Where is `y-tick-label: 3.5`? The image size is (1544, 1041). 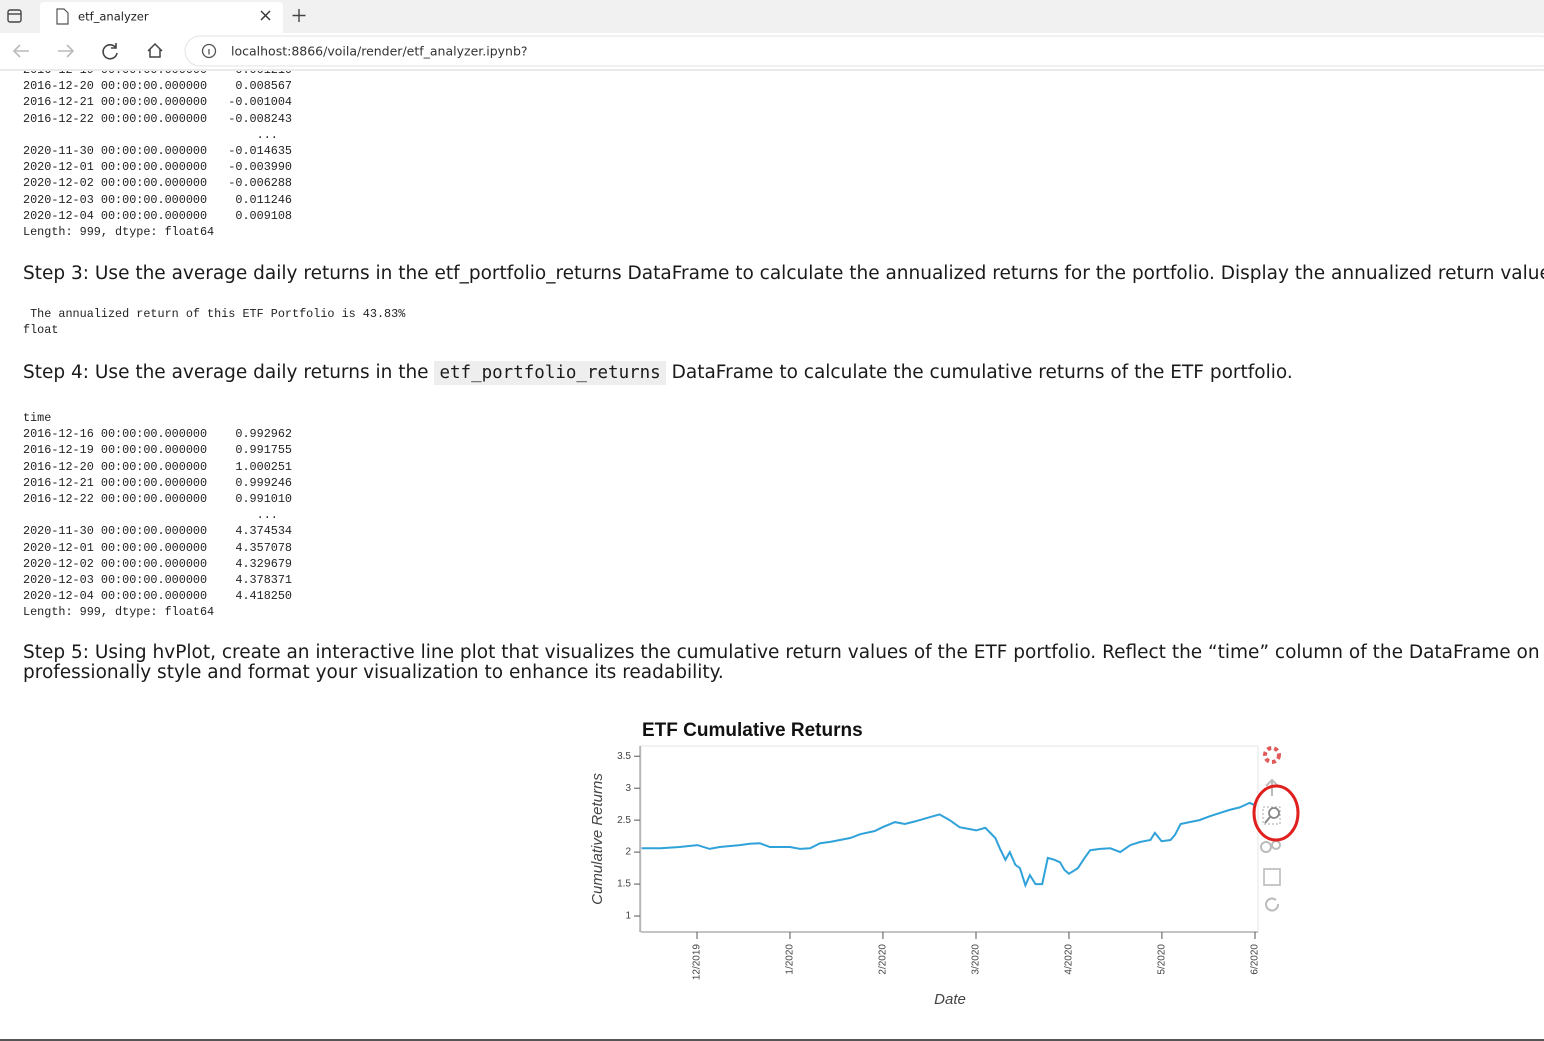
y-tick-label: 3.5 is located at coordinates (624, 756).